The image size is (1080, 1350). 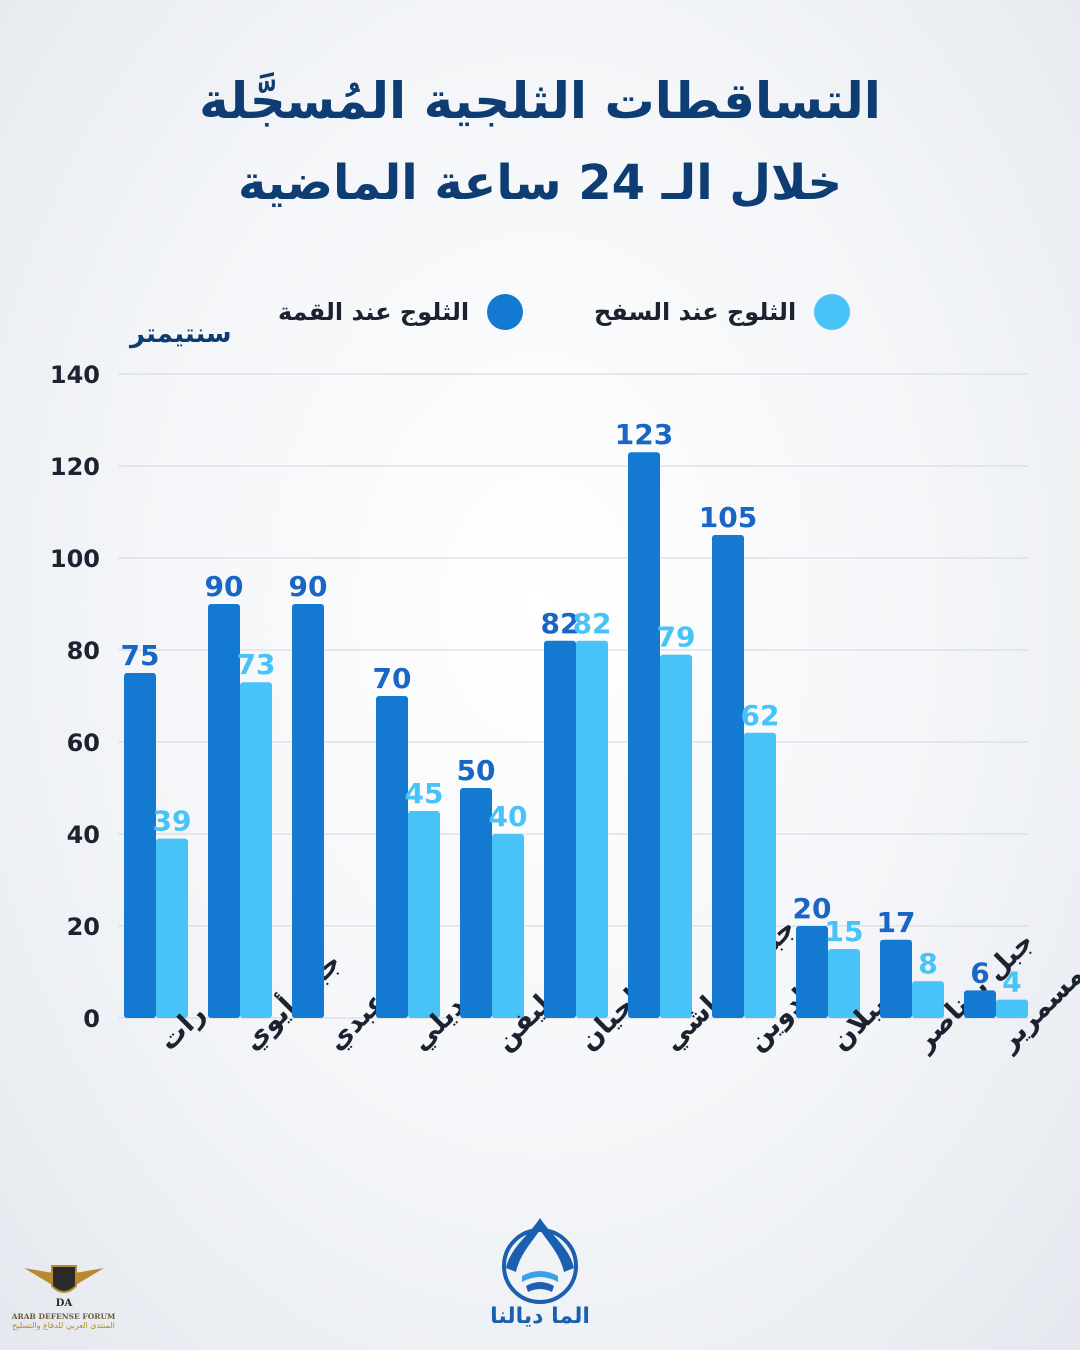 I want to click on chart-subtitle: خلال الـ 24 ساعة الماضية, so click(x=540, y=183).